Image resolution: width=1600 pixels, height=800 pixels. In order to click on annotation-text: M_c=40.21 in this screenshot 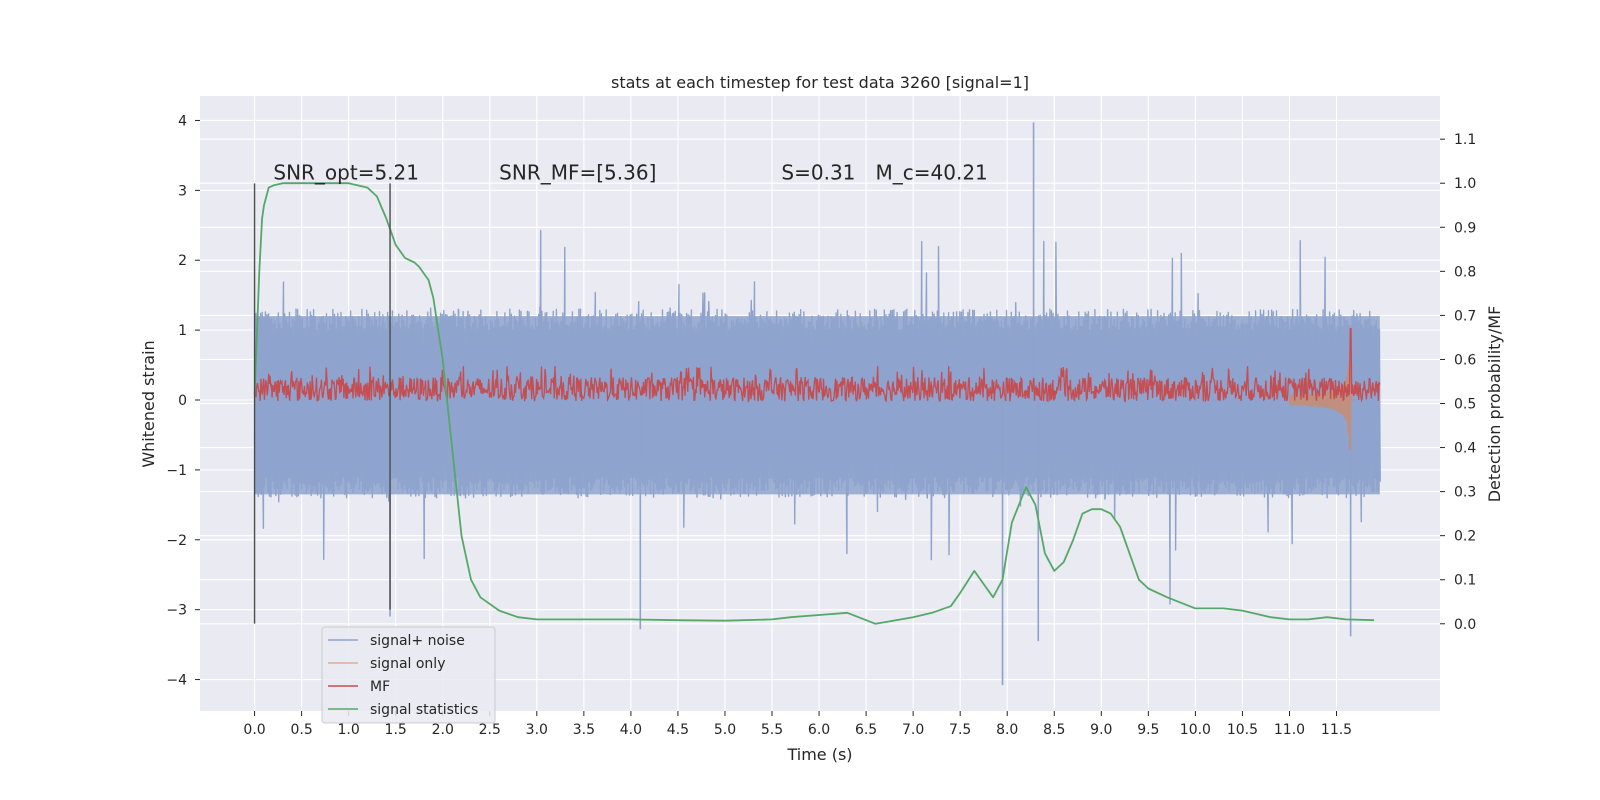, I will do `click(932, 172)`.